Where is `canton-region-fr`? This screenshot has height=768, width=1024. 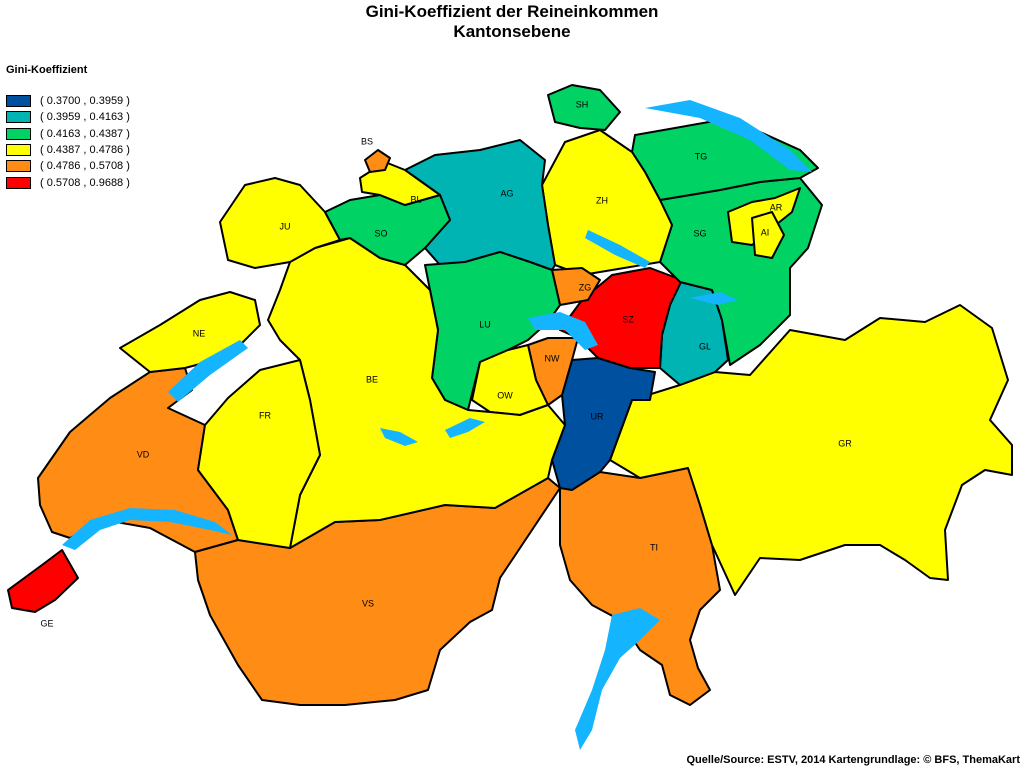
canton-region-fr is located at coordinates (259, 454).